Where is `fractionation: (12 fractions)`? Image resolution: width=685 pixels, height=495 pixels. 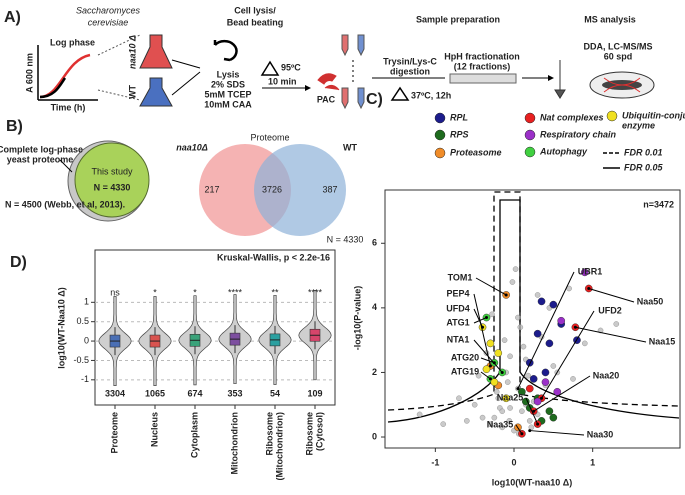
fractionation: (12 fractions) is located at coordinates (482, 66).